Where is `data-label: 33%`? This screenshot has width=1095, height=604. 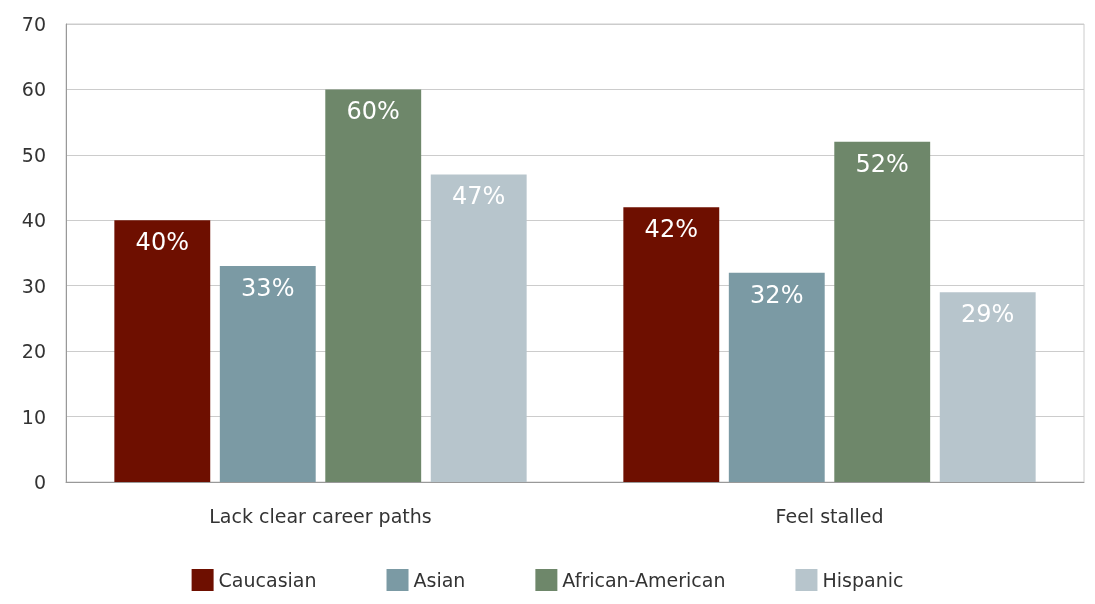
data-label: 33% is located at coordinates (268, 288).